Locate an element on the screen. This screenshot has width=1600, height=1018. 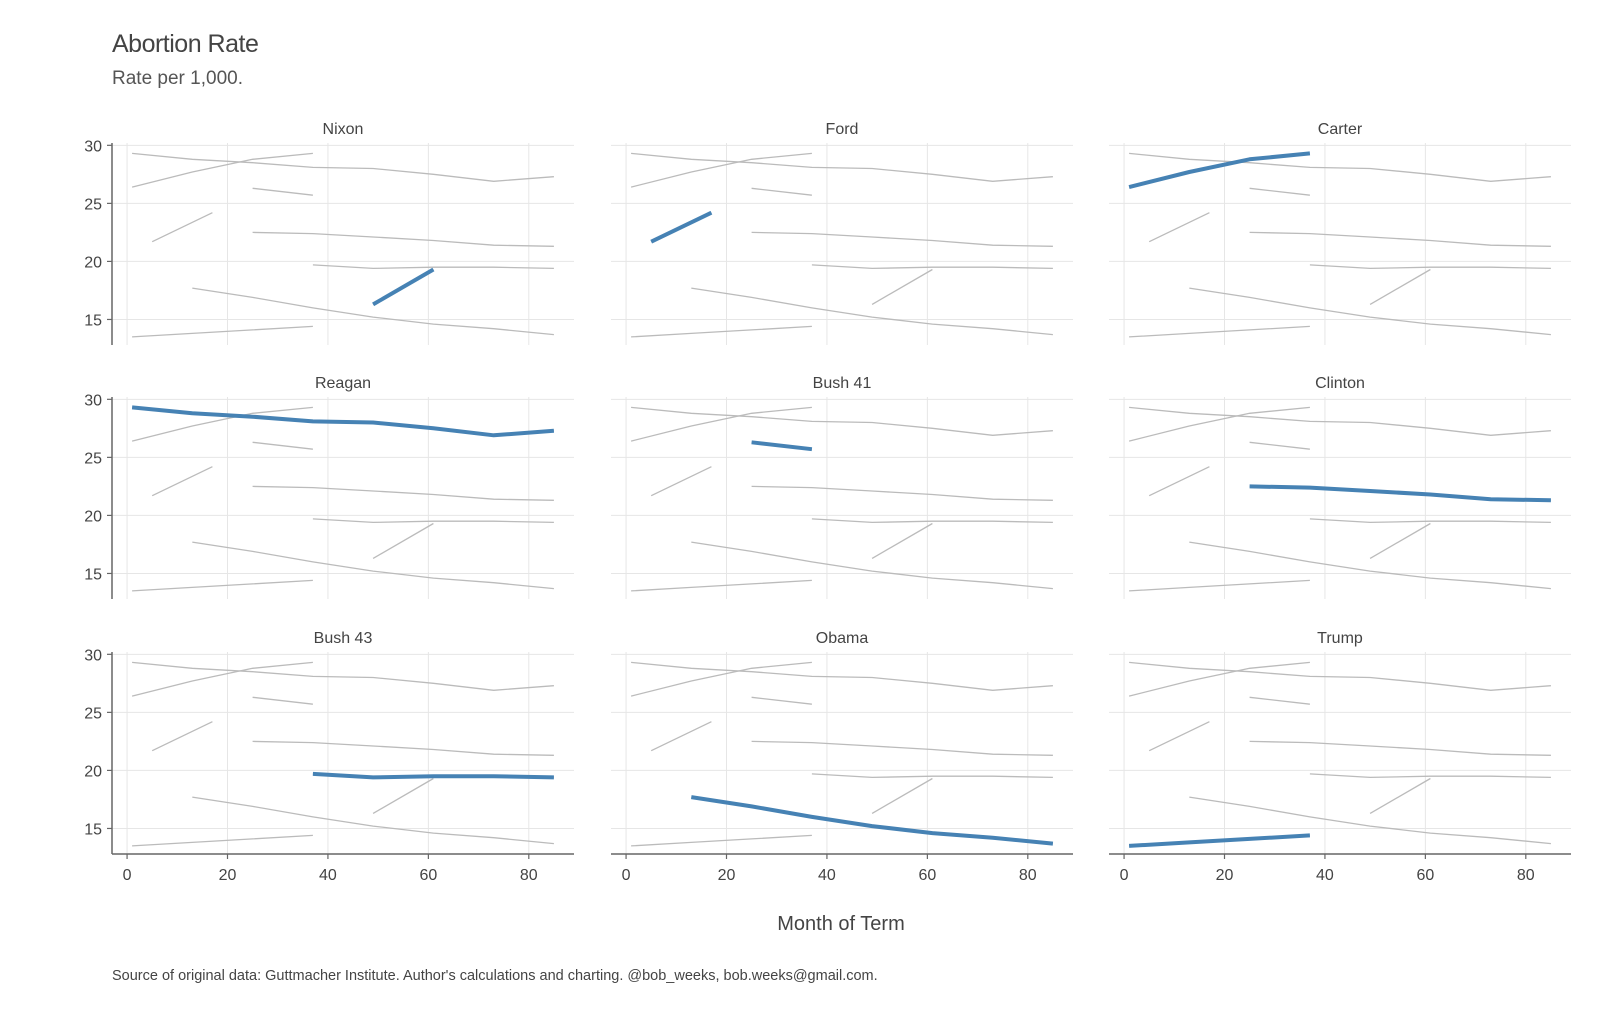
highlight-line-carter is located at coordinates (1219, 170).